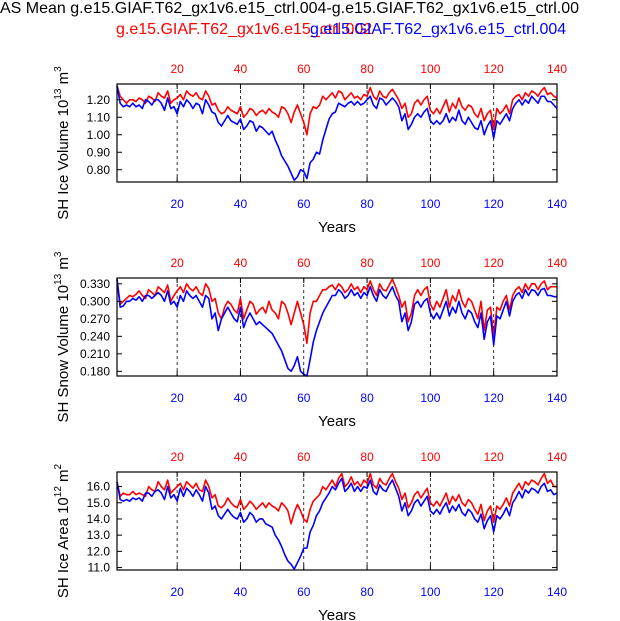 The width and height of the screenshot is (620, 621). Describe the element at coordinates (62, 530) in the screenshot. I see `y-axis-label: SH Ice Area 1012 m2` at that location.